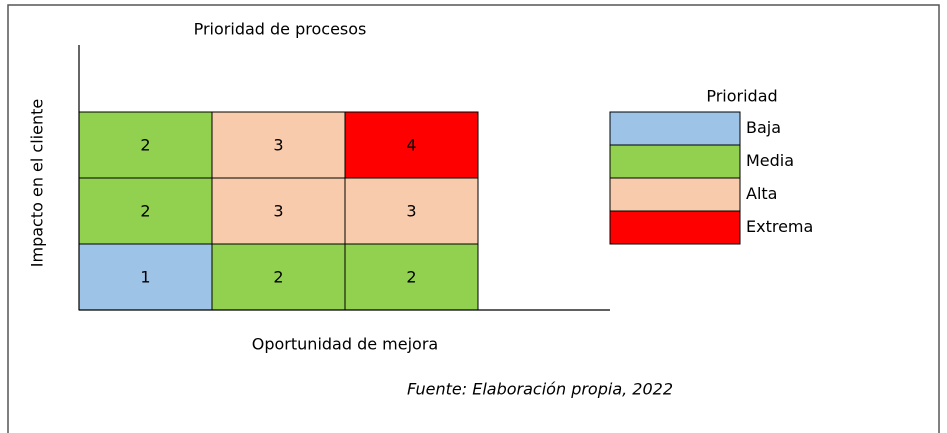 Image resolution: width=947 pixels, height=433 pixels. What do you see at coordinates (280, 29) in the screenshot?
I see `title: Prioridad de procesos` at bounding box center [280, 29].